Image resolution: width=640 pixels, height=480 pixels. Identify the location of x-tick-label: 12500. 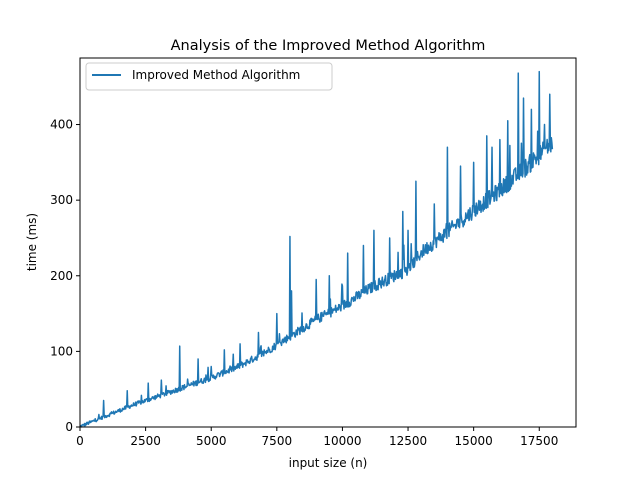
(408, 441).